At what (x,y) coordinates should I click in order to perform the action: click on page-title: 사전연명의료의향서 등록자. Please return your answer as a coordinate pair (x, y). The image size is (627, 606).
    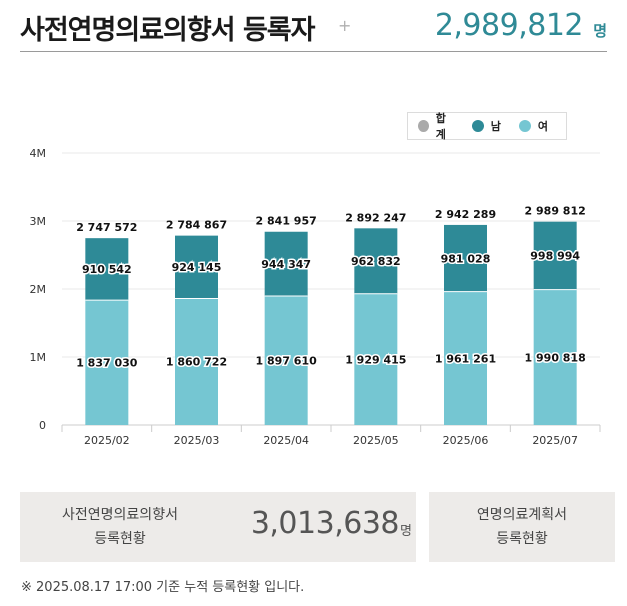
    Looking at the image, I should click on (167, 30).